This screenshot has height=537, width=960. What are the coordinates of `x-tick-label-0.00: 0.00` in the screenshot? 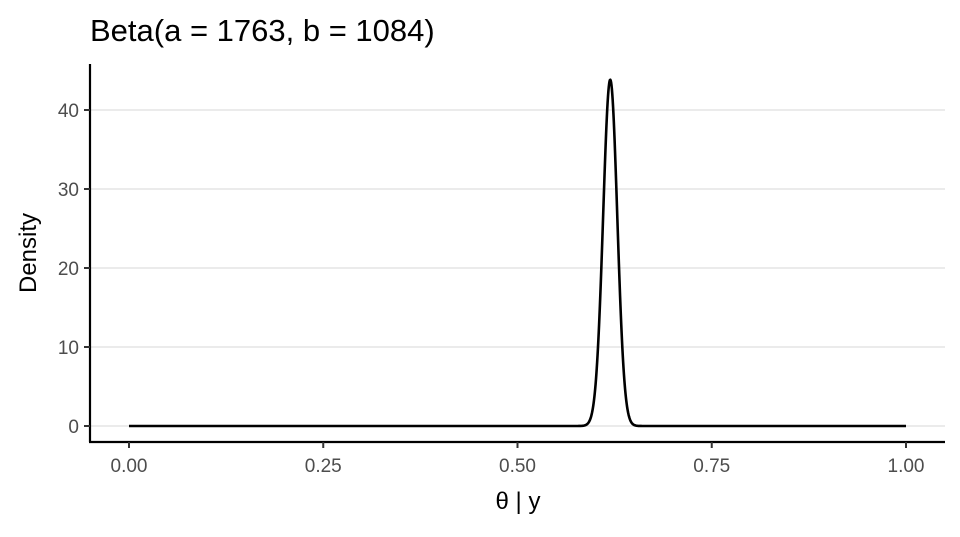 It's located at (129, 466).